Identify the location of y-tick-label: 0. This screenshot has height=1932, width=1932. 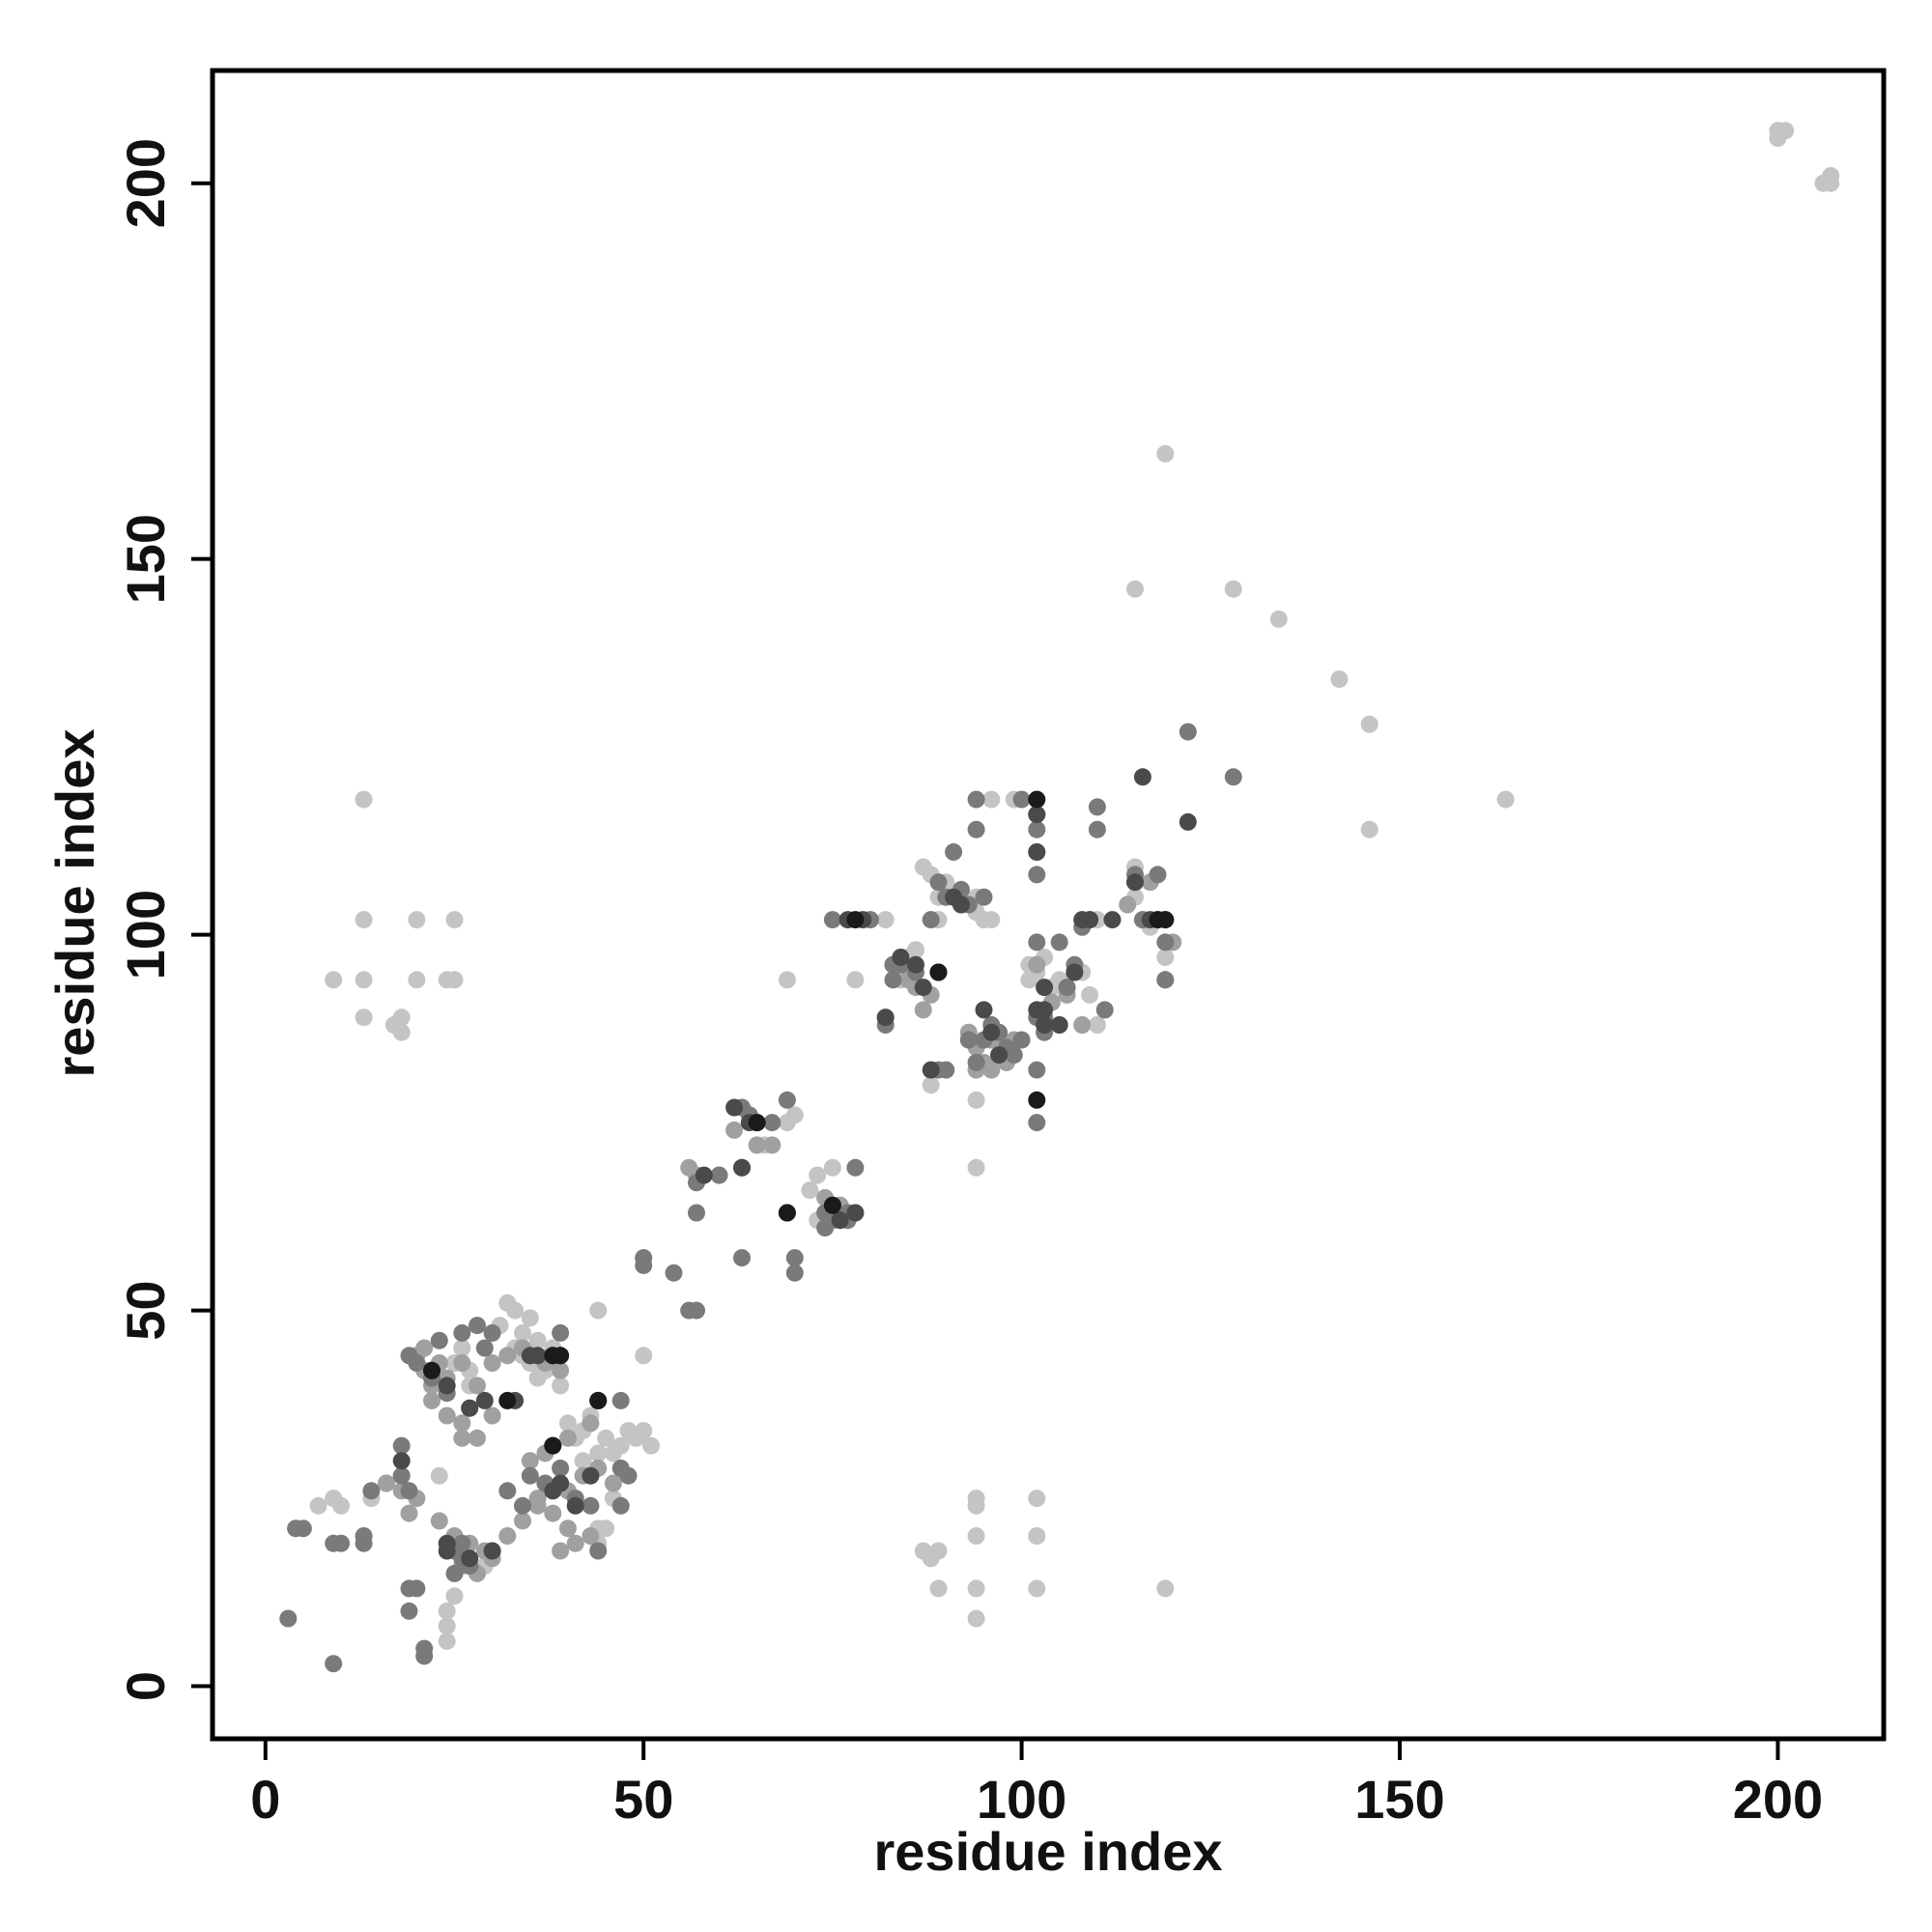
(145, 1686).